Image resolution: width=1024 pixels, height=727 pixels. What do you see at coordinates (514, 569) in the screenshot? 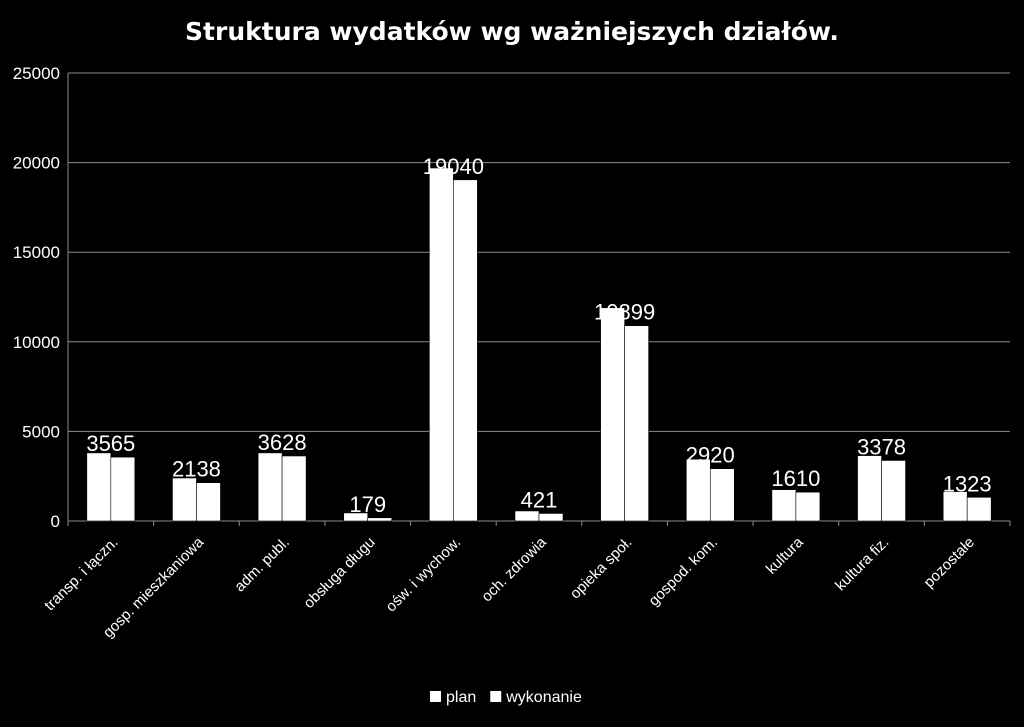
I see `x-tick-label: och. zdrowia` at bounding box center [514, 569].